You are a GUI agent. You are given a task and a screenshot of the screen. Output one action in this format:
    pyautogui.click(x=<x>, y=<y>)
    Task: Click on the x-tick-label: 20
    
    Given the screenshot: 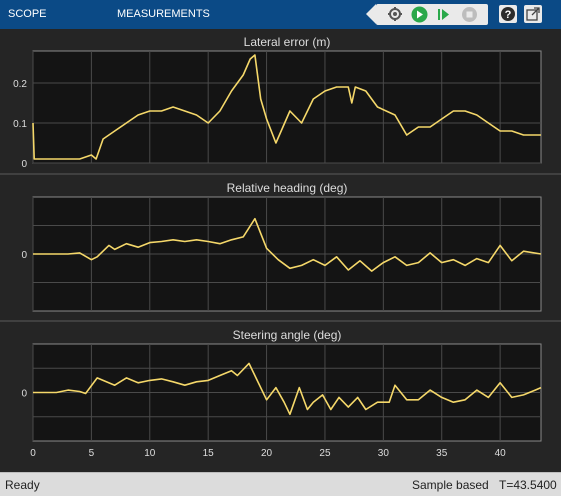 What is the action you would take?
    pyautogui.click(x=267, y=453)
    